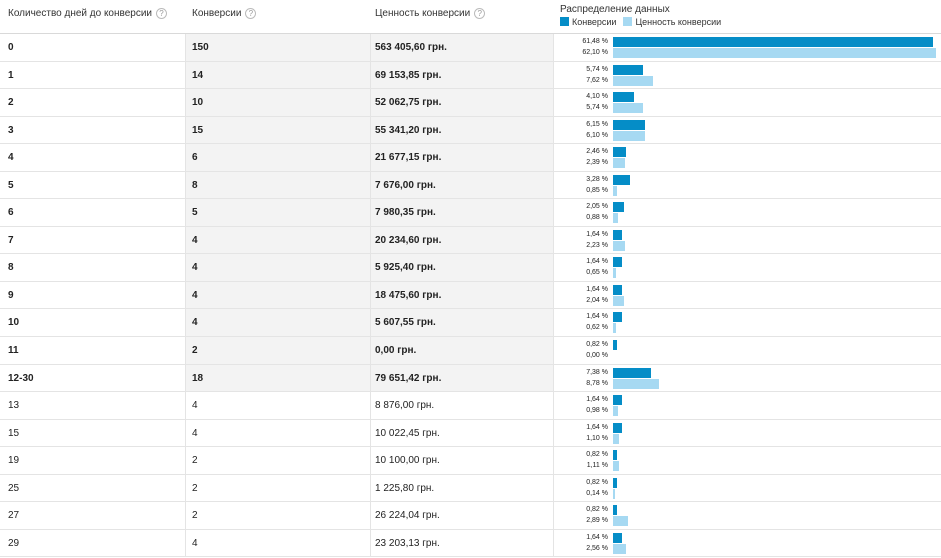  I want to click on distribution-cell: 4,10 % 5,74 %, so click(747, 102).